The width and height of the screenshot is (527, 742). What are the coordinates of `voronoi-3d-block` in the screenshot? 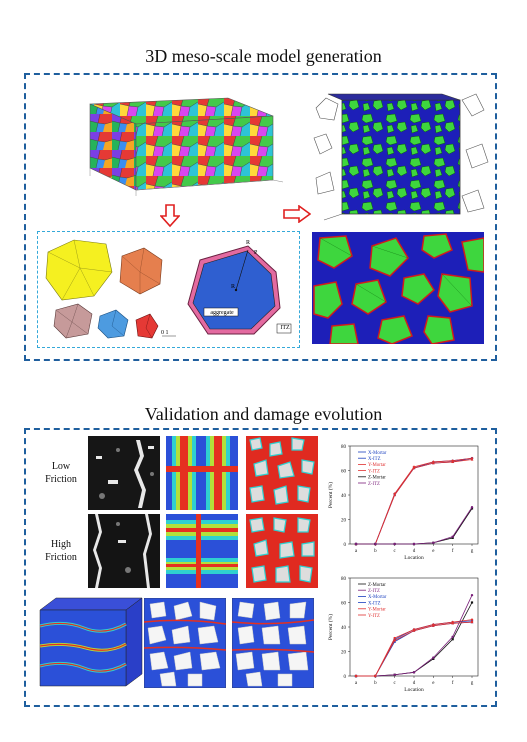 It's located at (186, 146).